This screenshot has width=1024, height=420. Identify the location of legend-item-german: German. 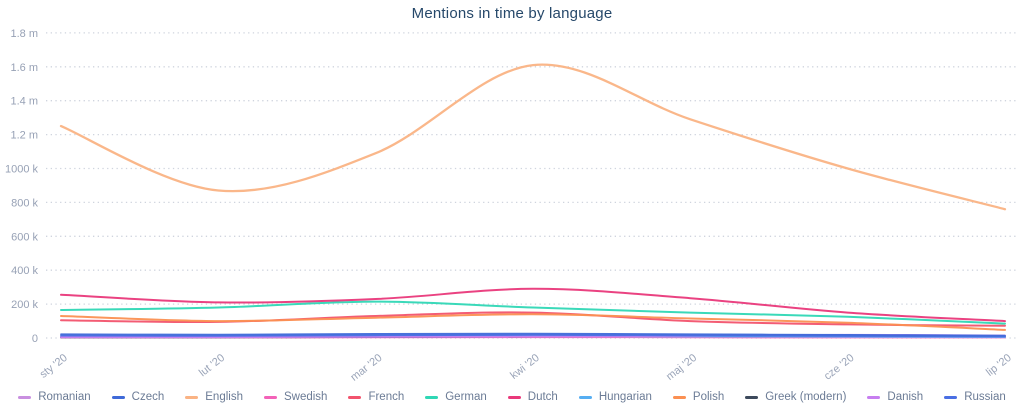
(456, 397).